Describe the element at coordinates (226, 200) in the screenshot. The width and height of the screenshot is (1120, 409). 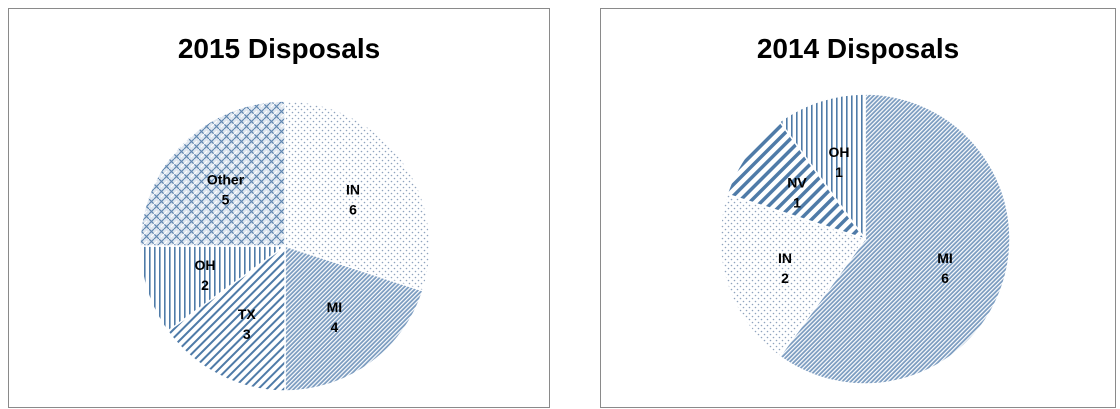
I see `slice-value-other: 5` at that location.